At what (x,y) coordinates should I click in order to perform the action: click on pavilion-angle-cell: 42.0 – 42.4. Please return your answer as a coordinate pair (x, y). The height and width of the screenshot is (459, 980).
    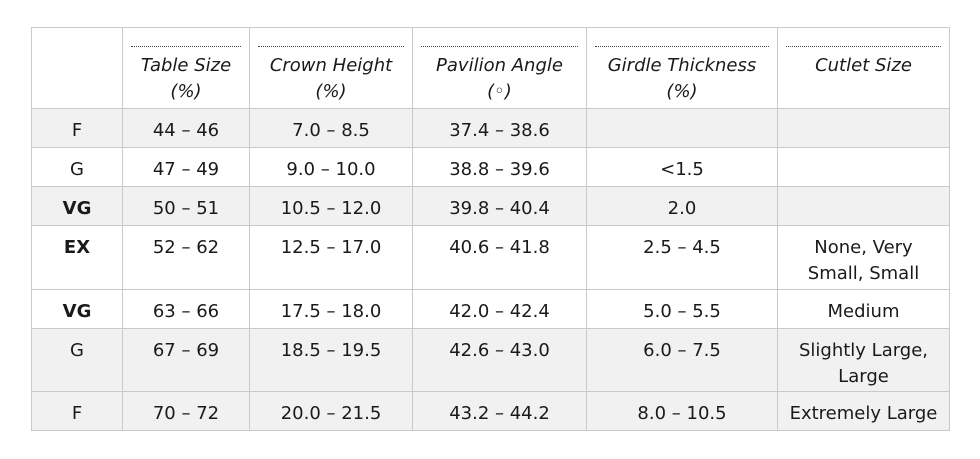
    Looking at the image, I should click on (499, 309).